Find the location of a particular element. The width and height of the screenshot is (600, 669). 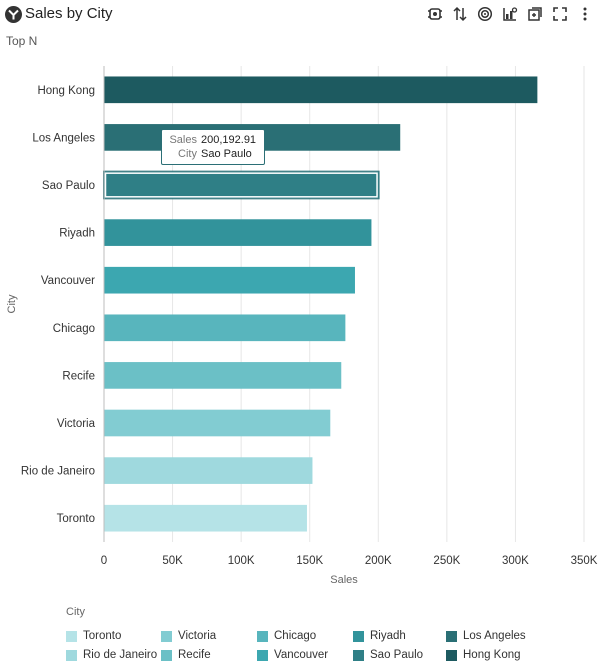

legend-item: Vancouver is located at coordinates (292, 655).